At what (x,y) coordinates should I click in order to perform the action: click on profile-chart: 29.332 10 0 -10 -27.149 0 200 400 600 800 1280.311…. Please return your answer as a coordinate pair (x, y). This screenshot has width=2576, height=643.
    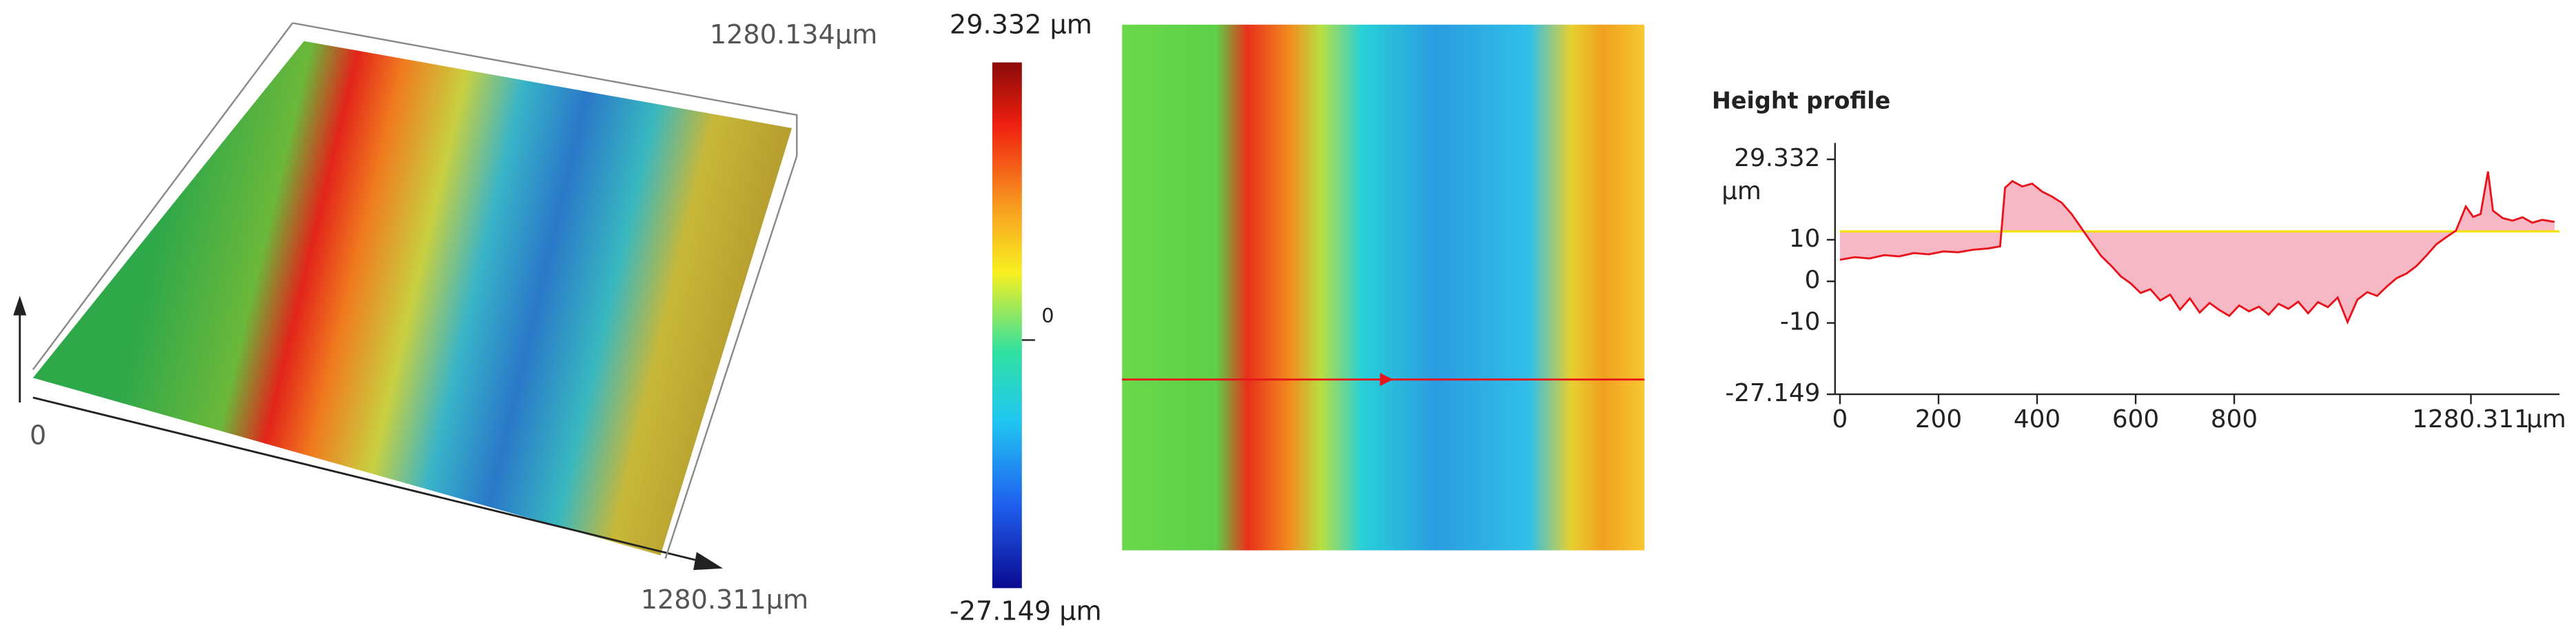
    Looking at the image, I should click on (2145, 288).